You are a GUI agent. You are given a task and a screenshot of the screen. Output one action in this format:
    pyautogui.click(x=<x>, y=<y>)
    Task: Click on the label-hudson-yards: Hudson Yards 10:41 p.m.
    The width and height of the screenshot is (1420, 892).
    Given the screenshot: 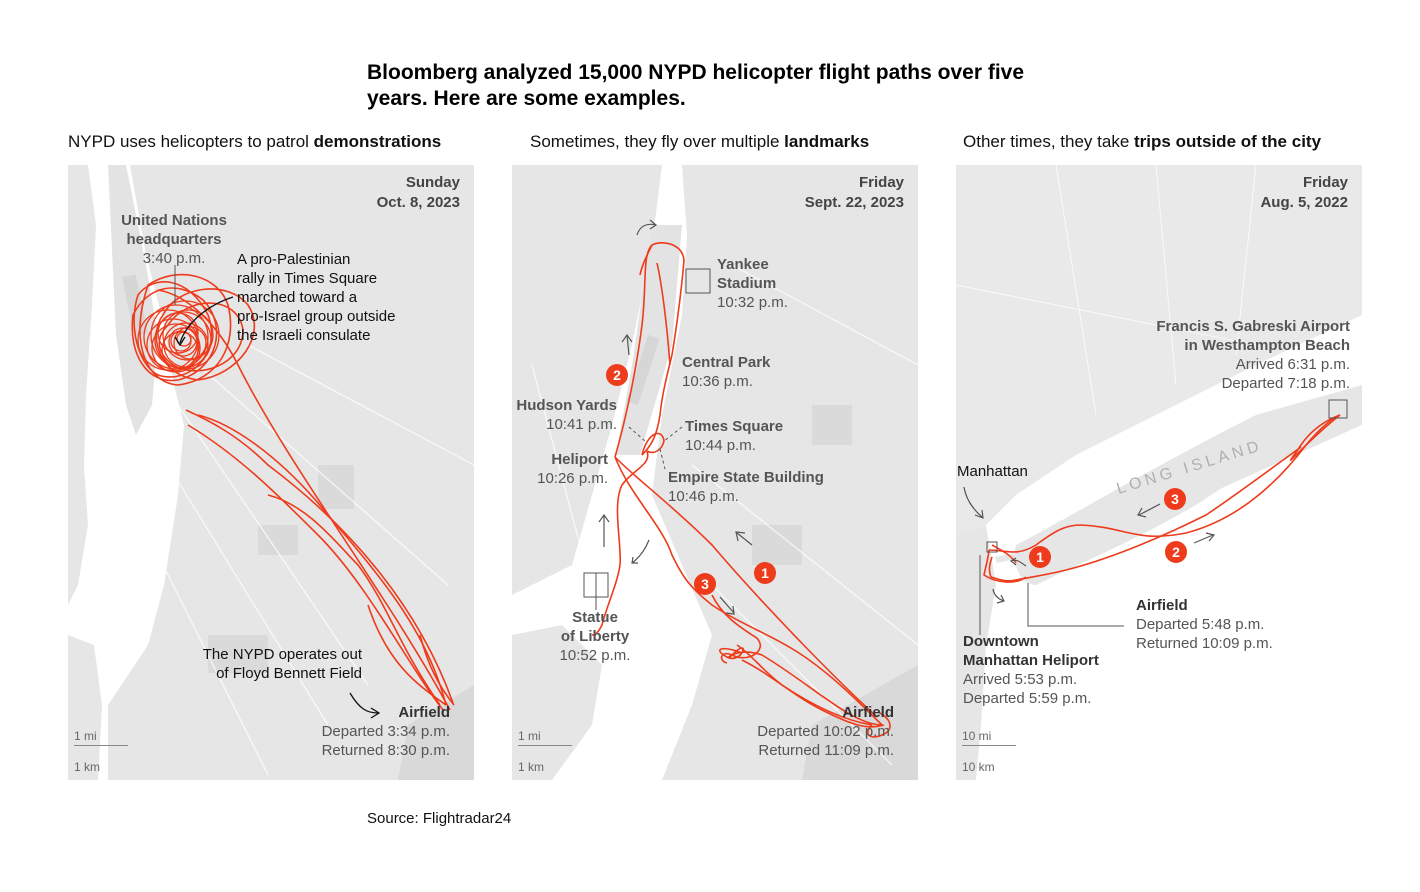 What is the action you would take?
    pyautogui.click(x=566, y=415)
    